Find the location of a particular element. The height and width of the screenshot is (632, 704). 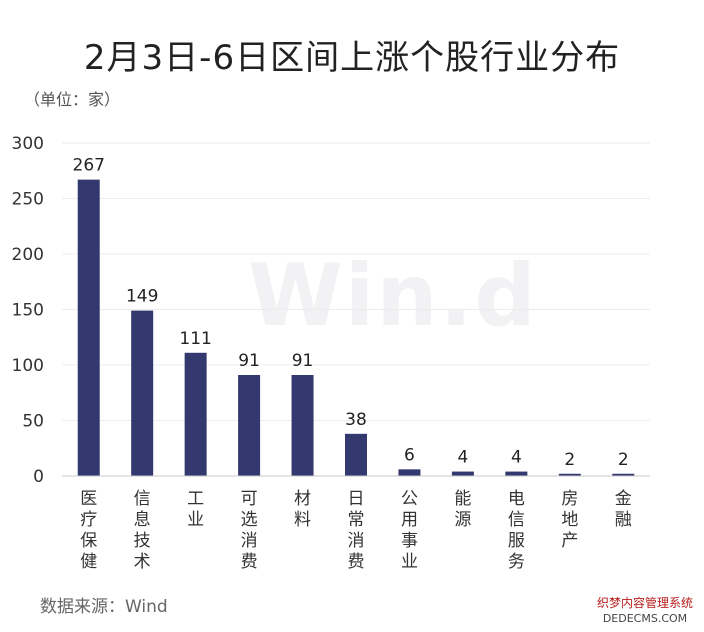

unit-label: （单位：家） is located at coordinates (72, 99).